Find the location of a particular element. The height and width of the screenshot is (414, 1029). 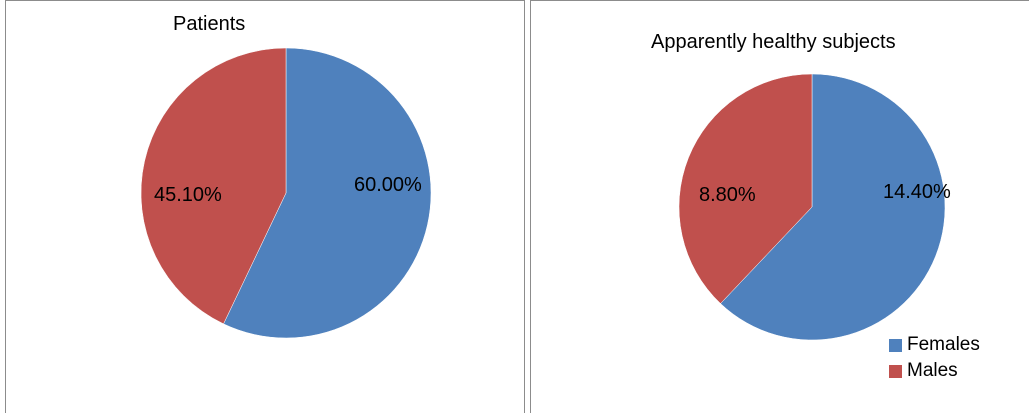

legend-swatch-males is located at coordinates (895, 371).